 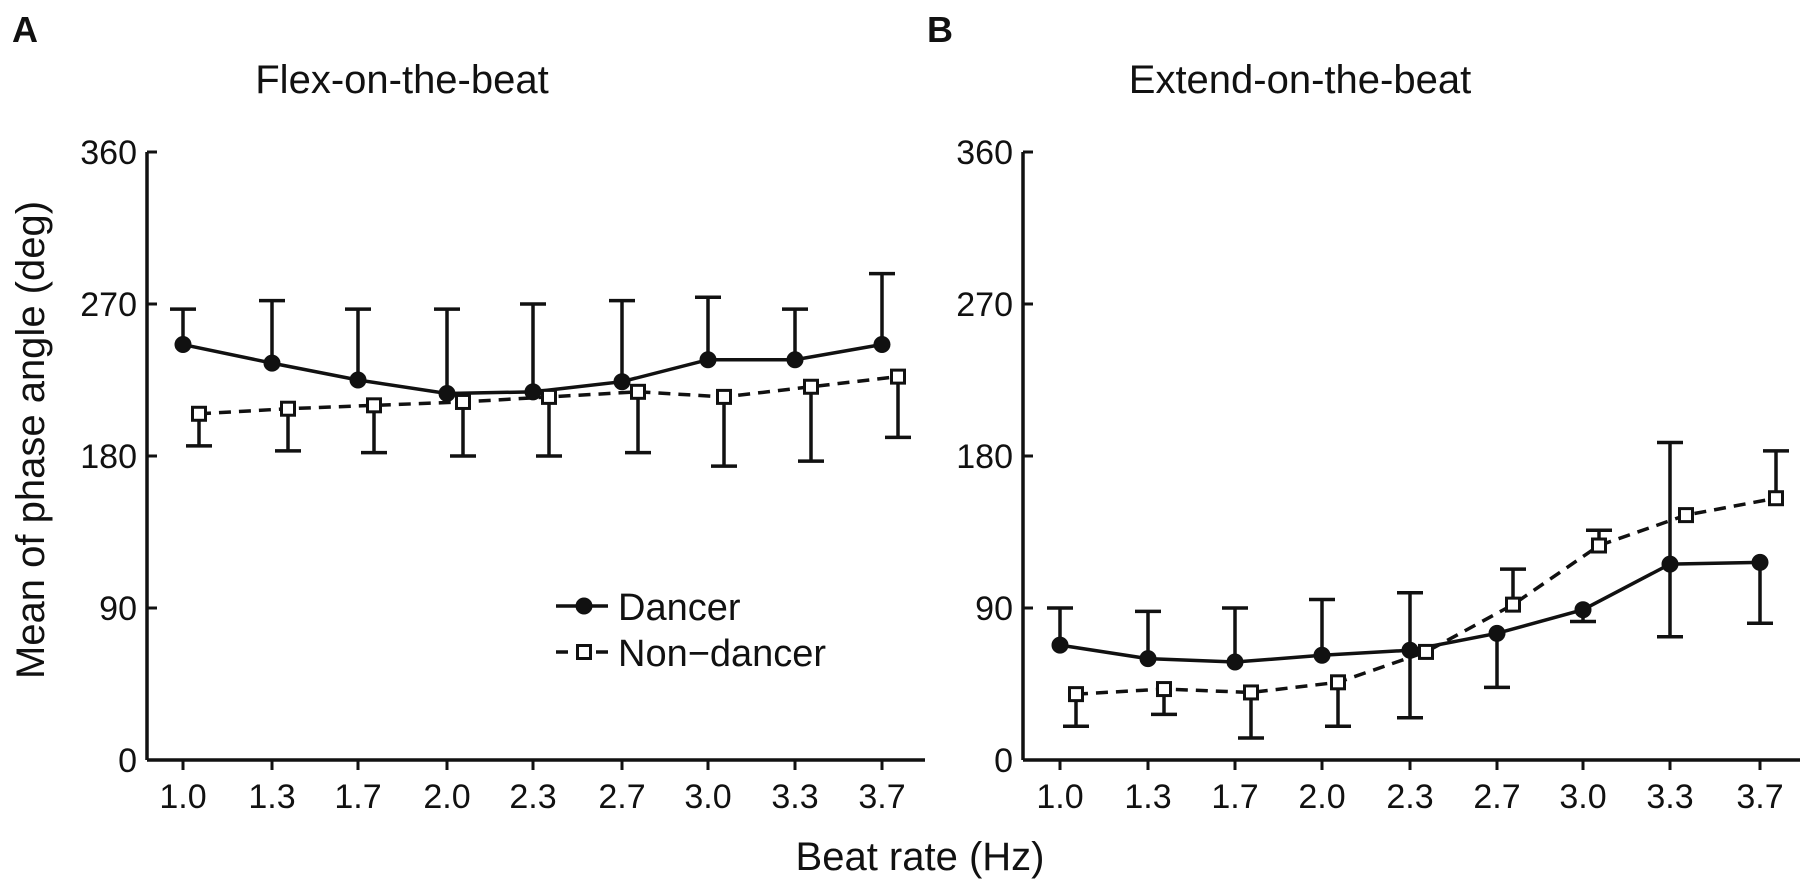 I want to click on legend-non-dancer-label: Non−dancer, so click(x=722, y=654).